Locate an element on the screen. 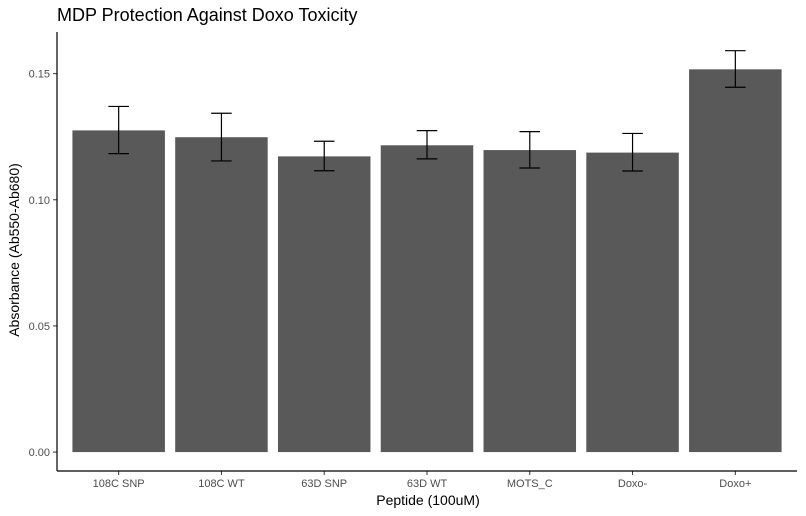 The width and height of the screenshot is (806, 516). y-tick-label: 0.00 is located at coordinates (39, 453).